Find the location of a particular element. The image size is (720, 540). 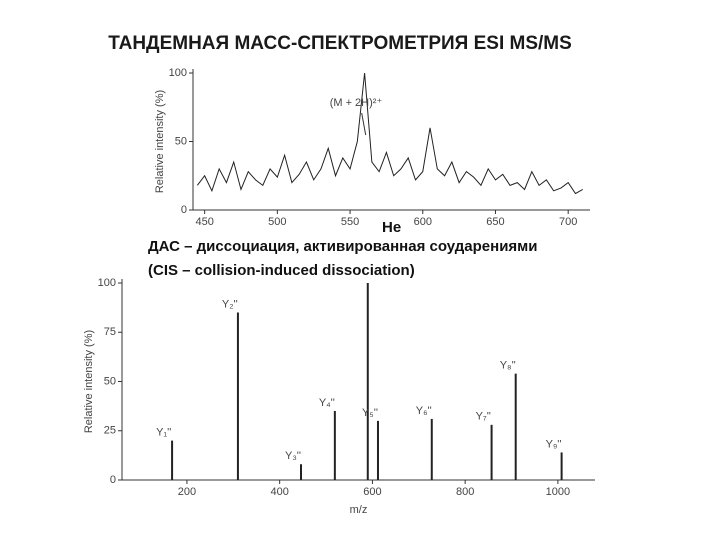

x-tick-label: 700 is located at coordinates (568, 222).